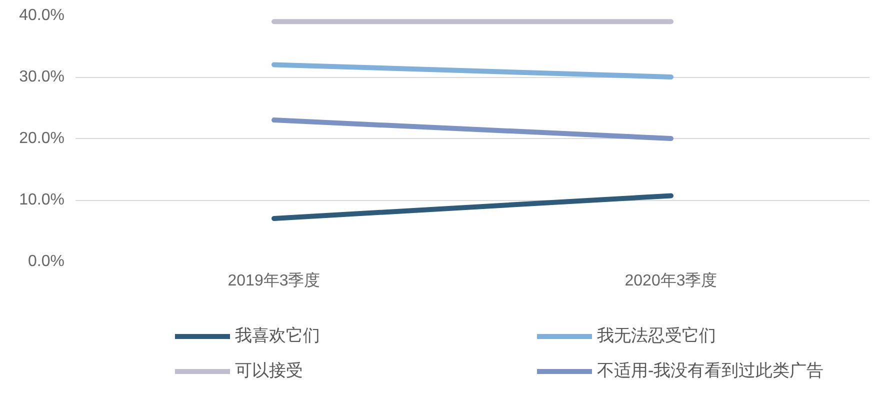 Image resolution: width=879 pixels, height=402 pixels. Describe the element at coordinates (274, 281) in the screenshot. I see `x-tick-label: 2019年3季度` at that location.